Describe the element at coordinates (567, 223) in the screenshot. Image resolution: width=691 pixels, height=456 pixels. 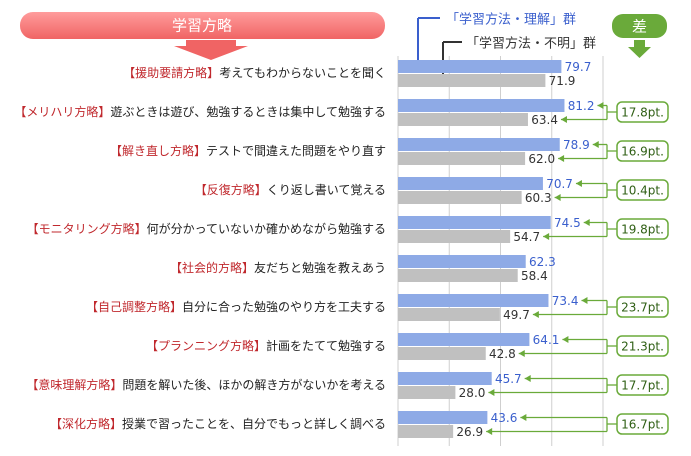
I see `value-label: 74.5` at that location.